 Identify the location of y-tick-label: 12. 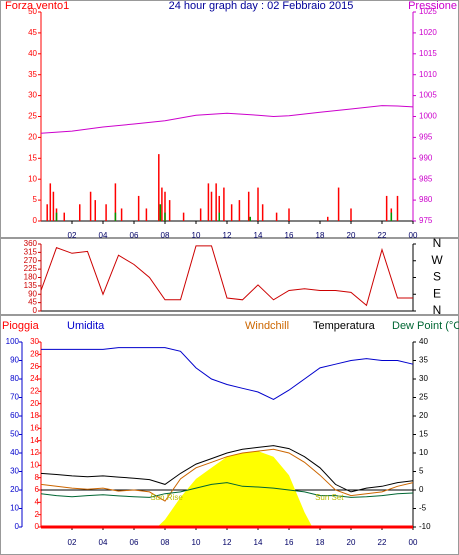
(34, 452).